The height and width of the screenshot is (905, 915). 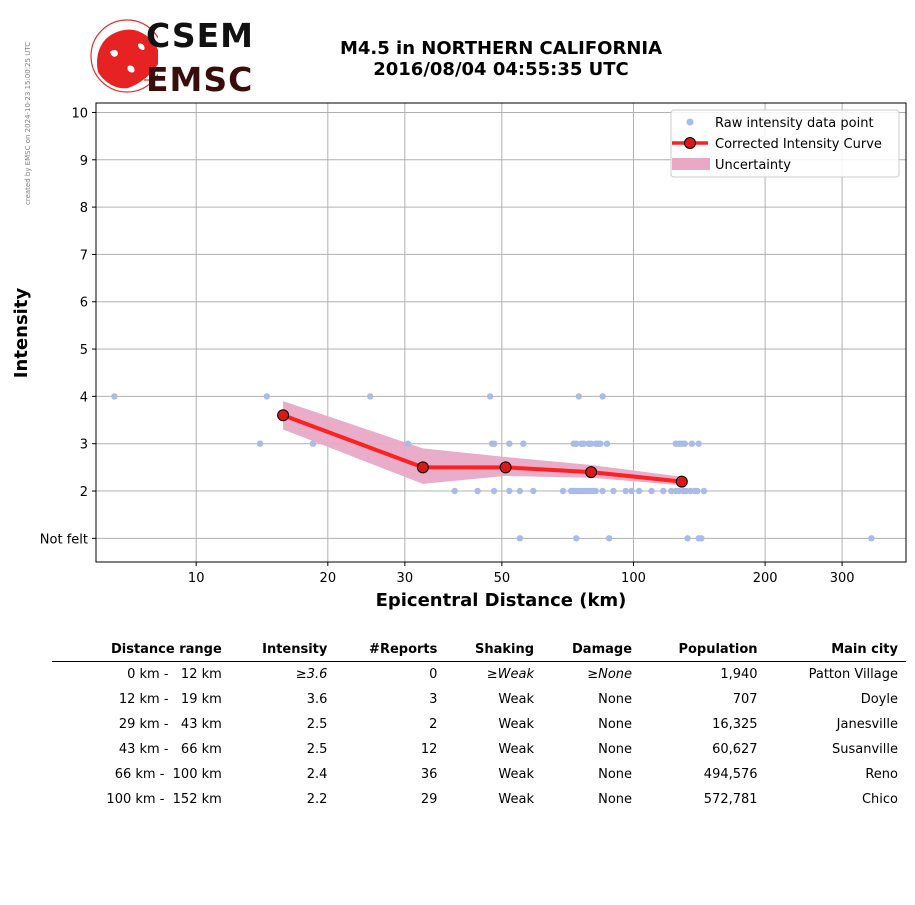 What do you see at coordinates (405, 578) in the screenshot?
I see `x-tick-label: 30` at bounding box center [405, 578].